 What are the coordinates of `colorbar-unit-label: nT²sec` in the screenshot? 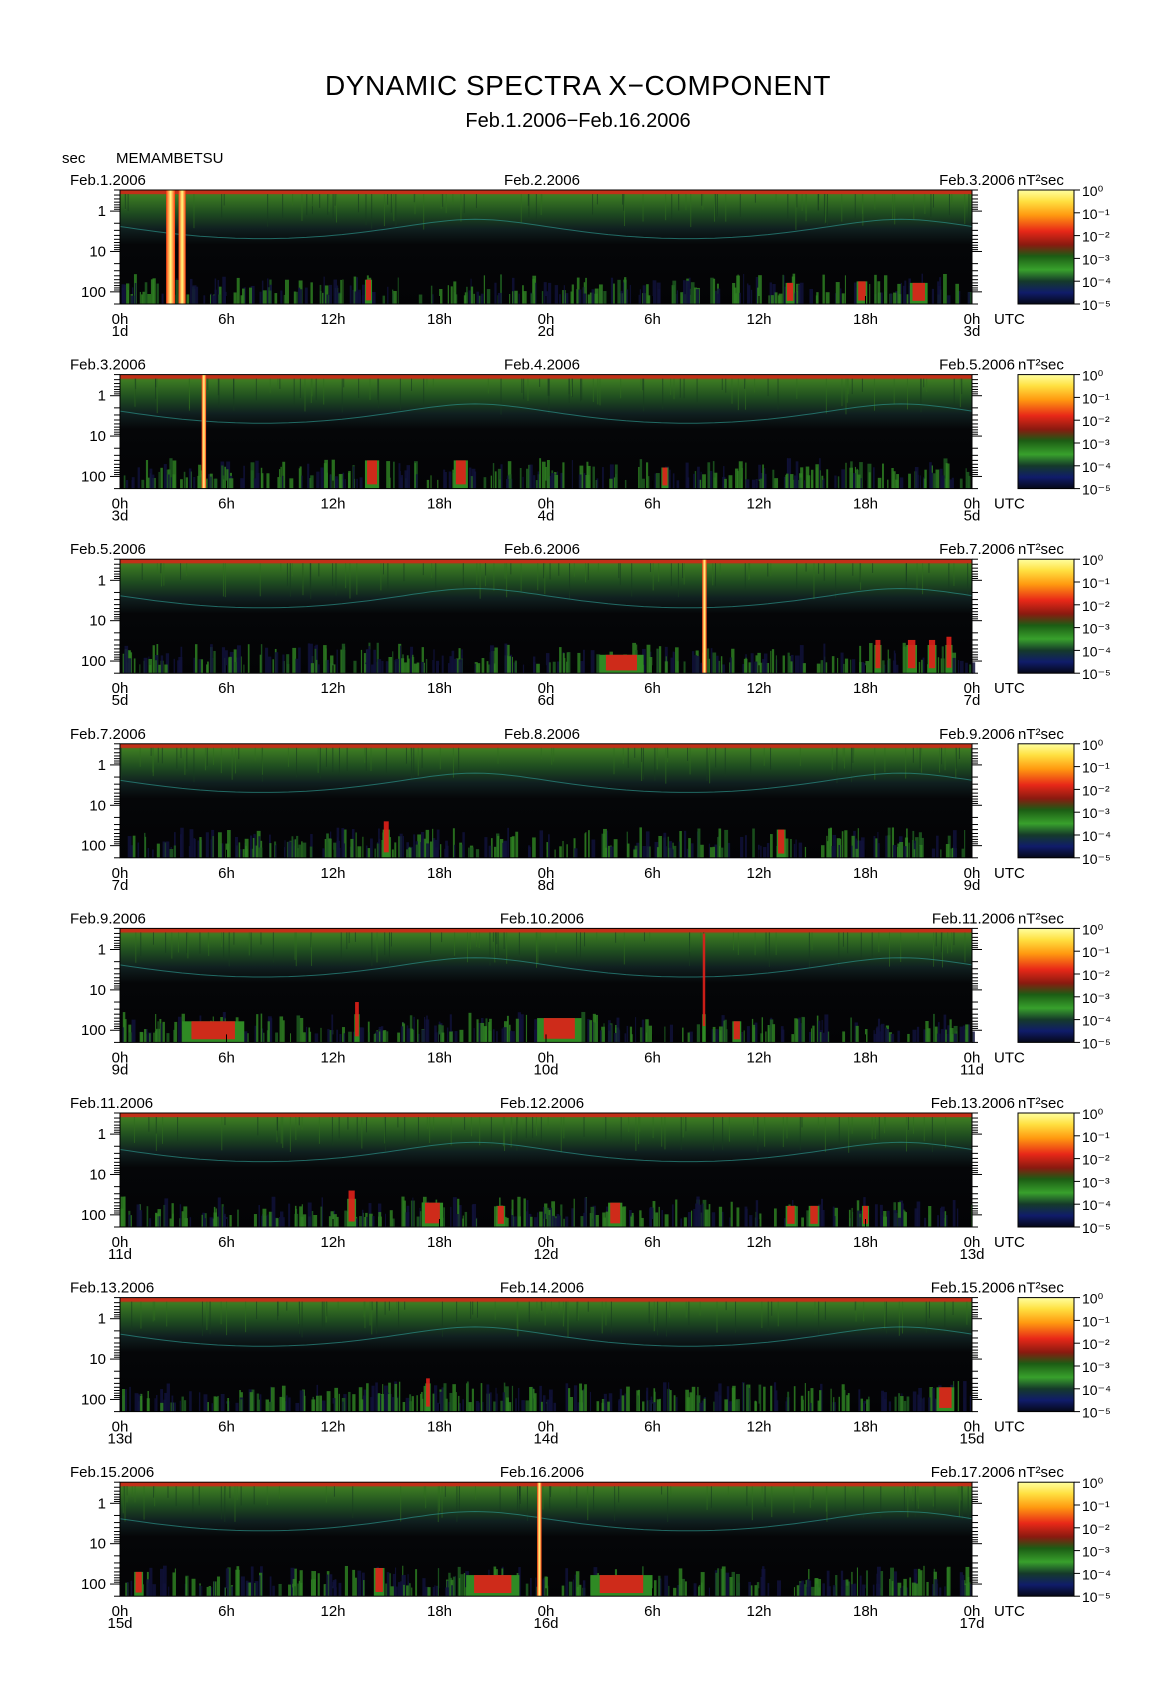 It's located at (1041, 1103).